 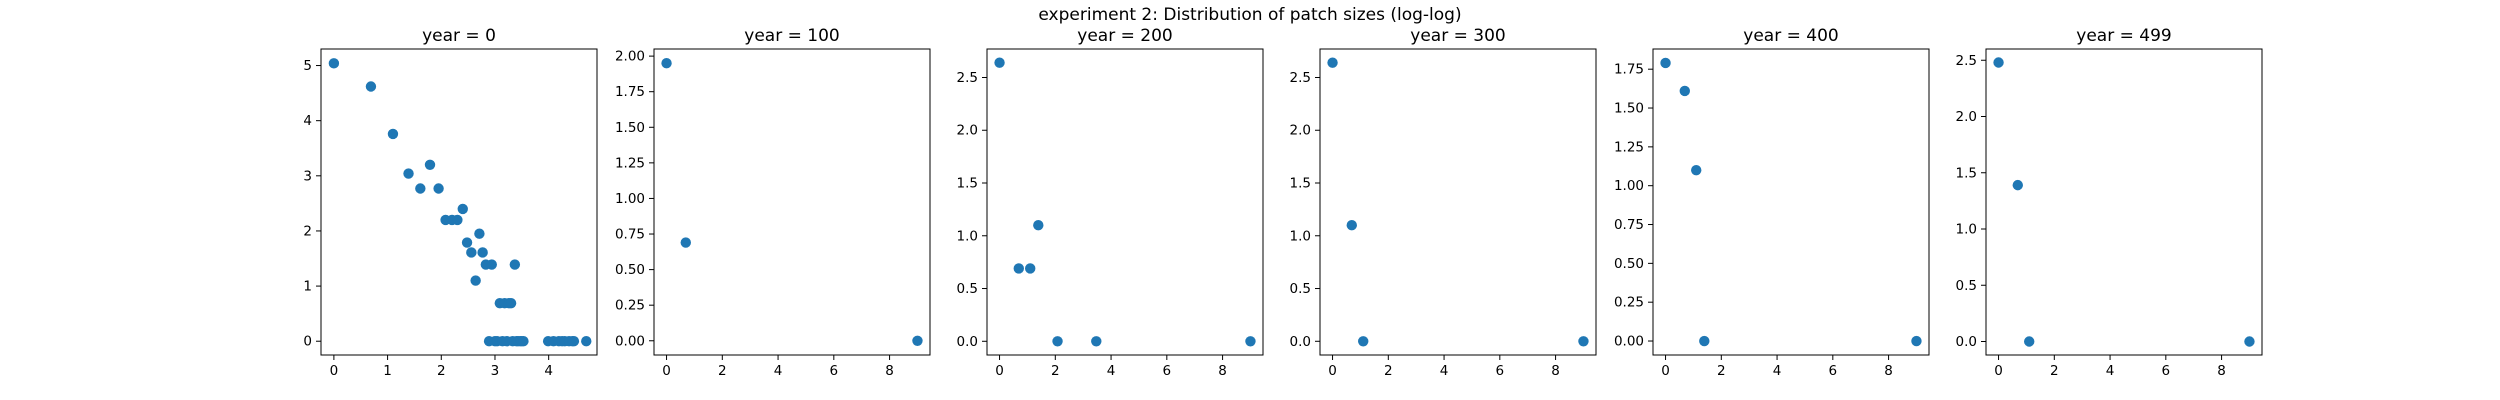 I want to click on y-tick-label: 0, so click(x=307, y=342).